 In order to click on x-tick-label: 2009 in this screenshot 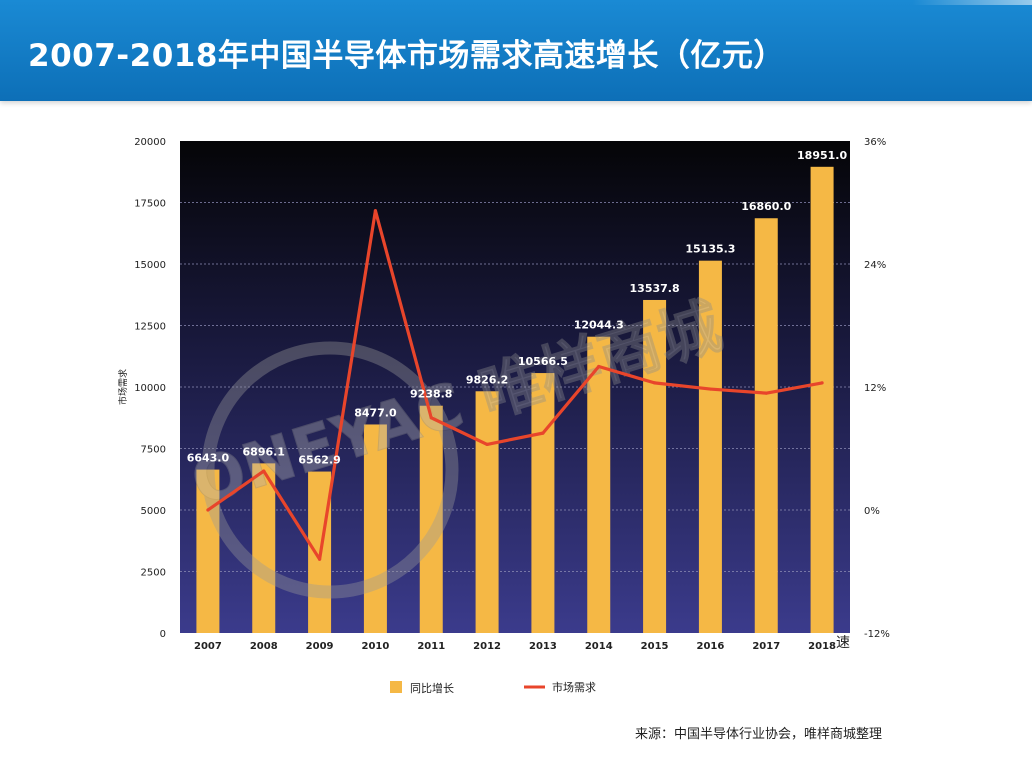, I will do `click(320, 646)`.